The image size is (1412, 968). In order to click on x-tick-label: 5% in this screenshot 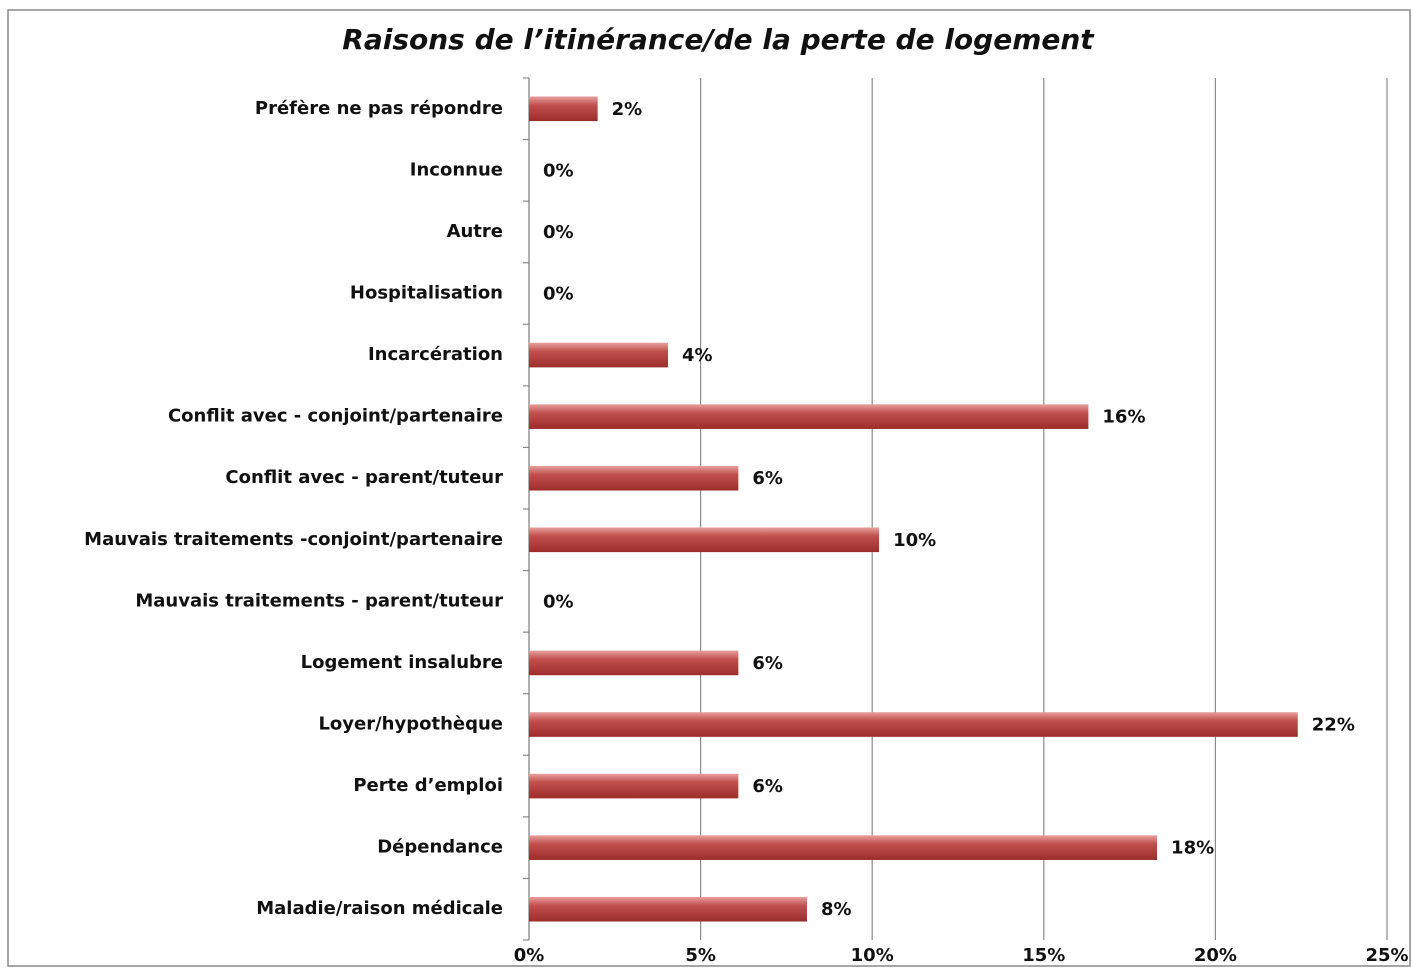, I will do `click(700, 955)`.